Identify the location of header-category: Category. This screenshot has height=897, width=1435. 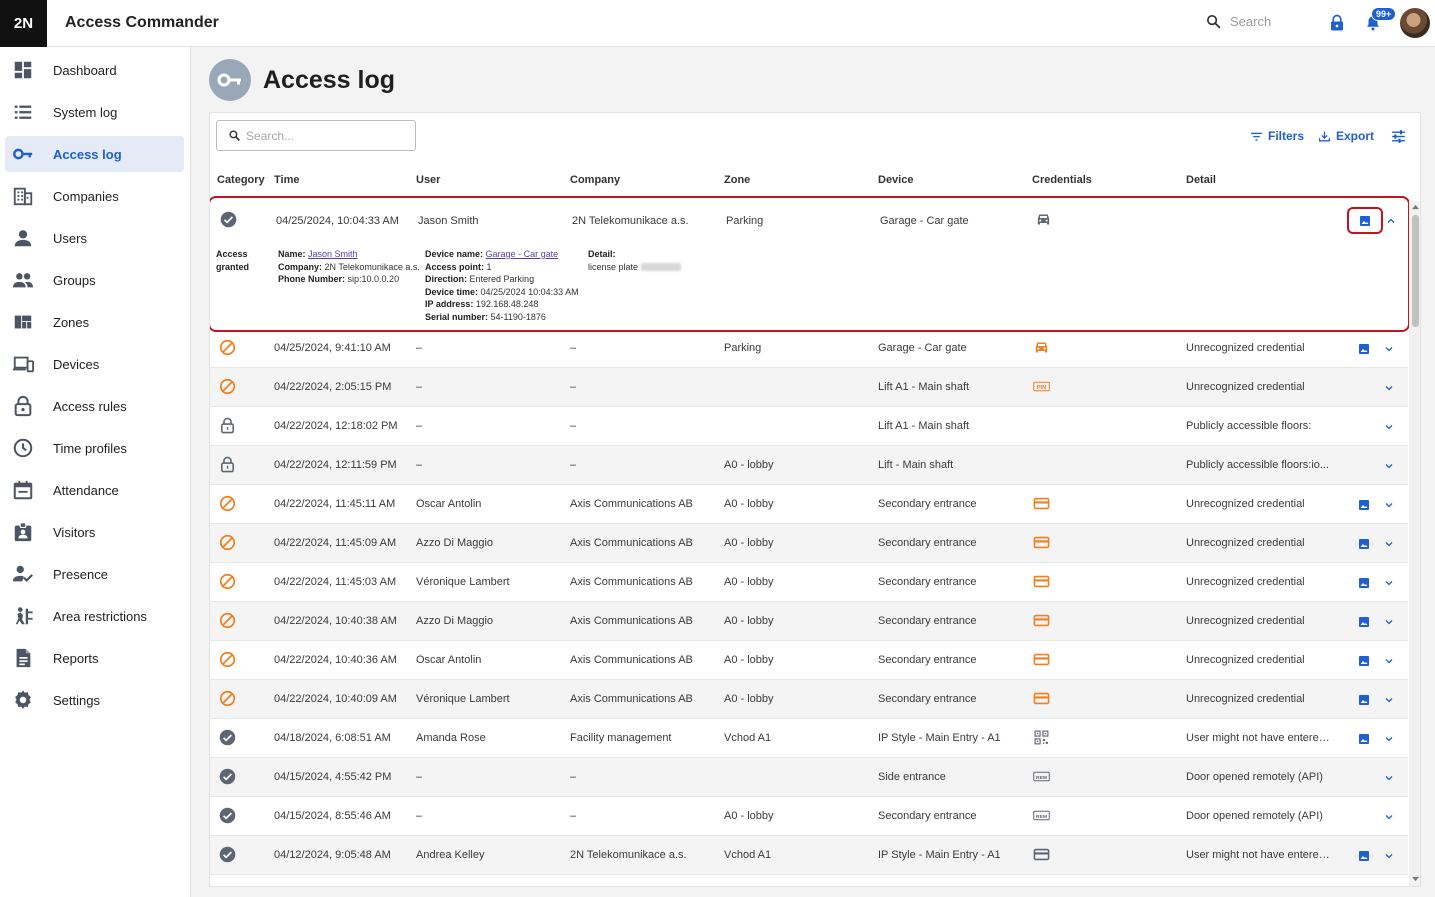
(241, 180).